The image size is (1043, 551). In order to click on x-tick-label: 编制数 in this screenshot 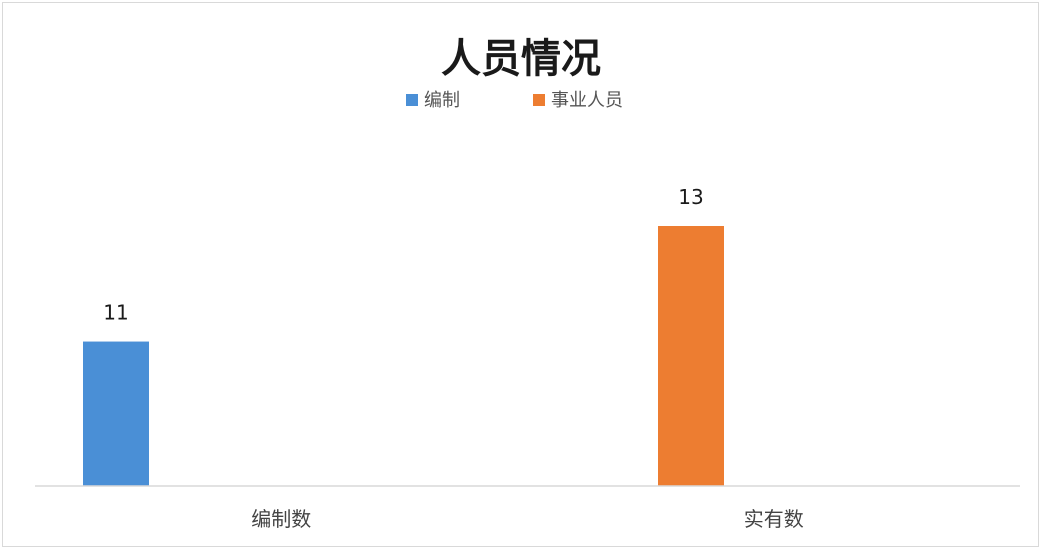, I will do `click(281, 519)`.